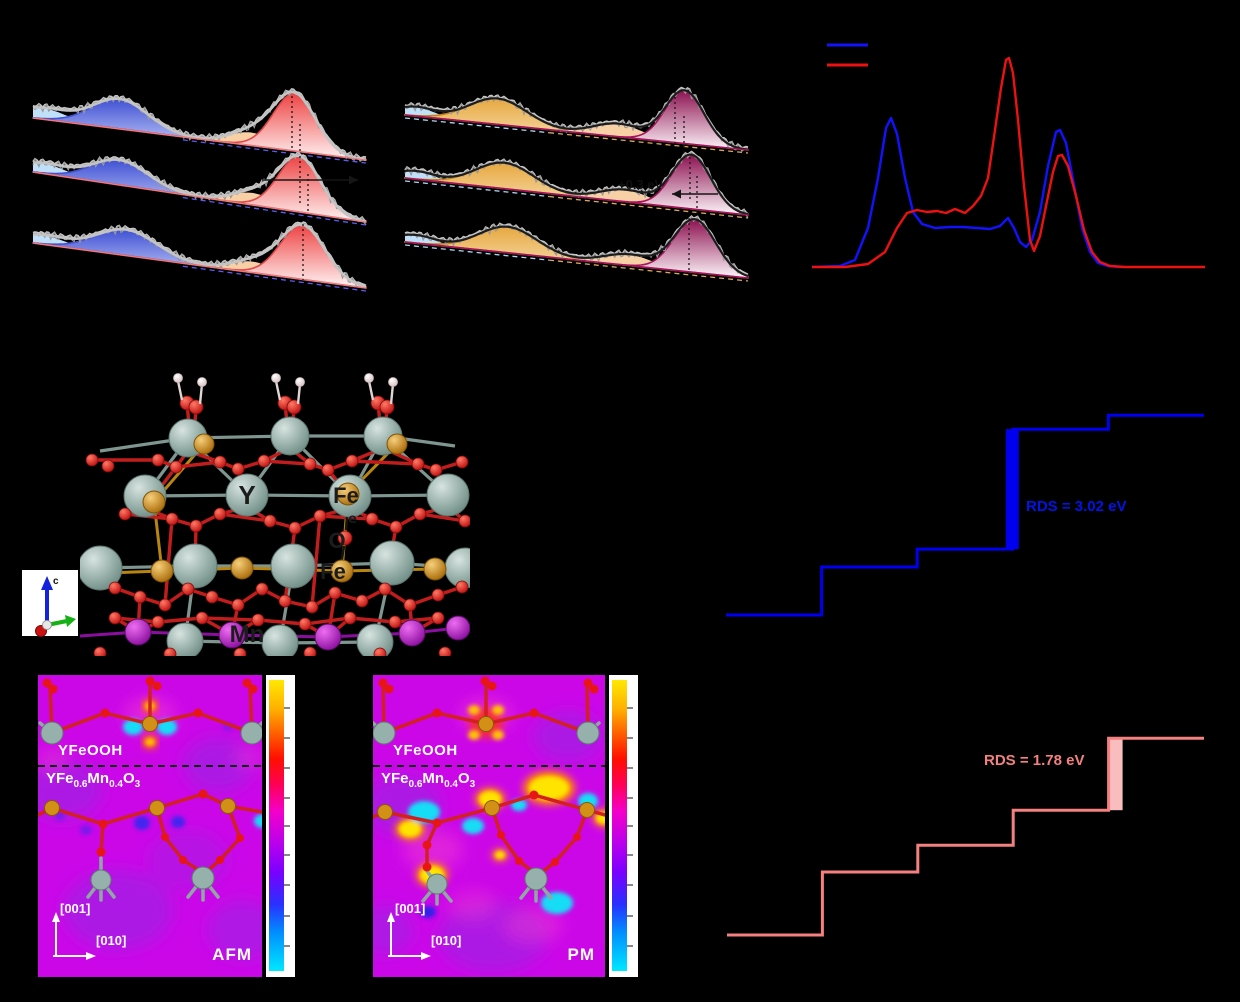 The width and height of the screenshot is (1240, 1002). What do you see at coordinates (285, 389) in the screenshot?
I see `h-atoms` at bounding box center [285, 389].